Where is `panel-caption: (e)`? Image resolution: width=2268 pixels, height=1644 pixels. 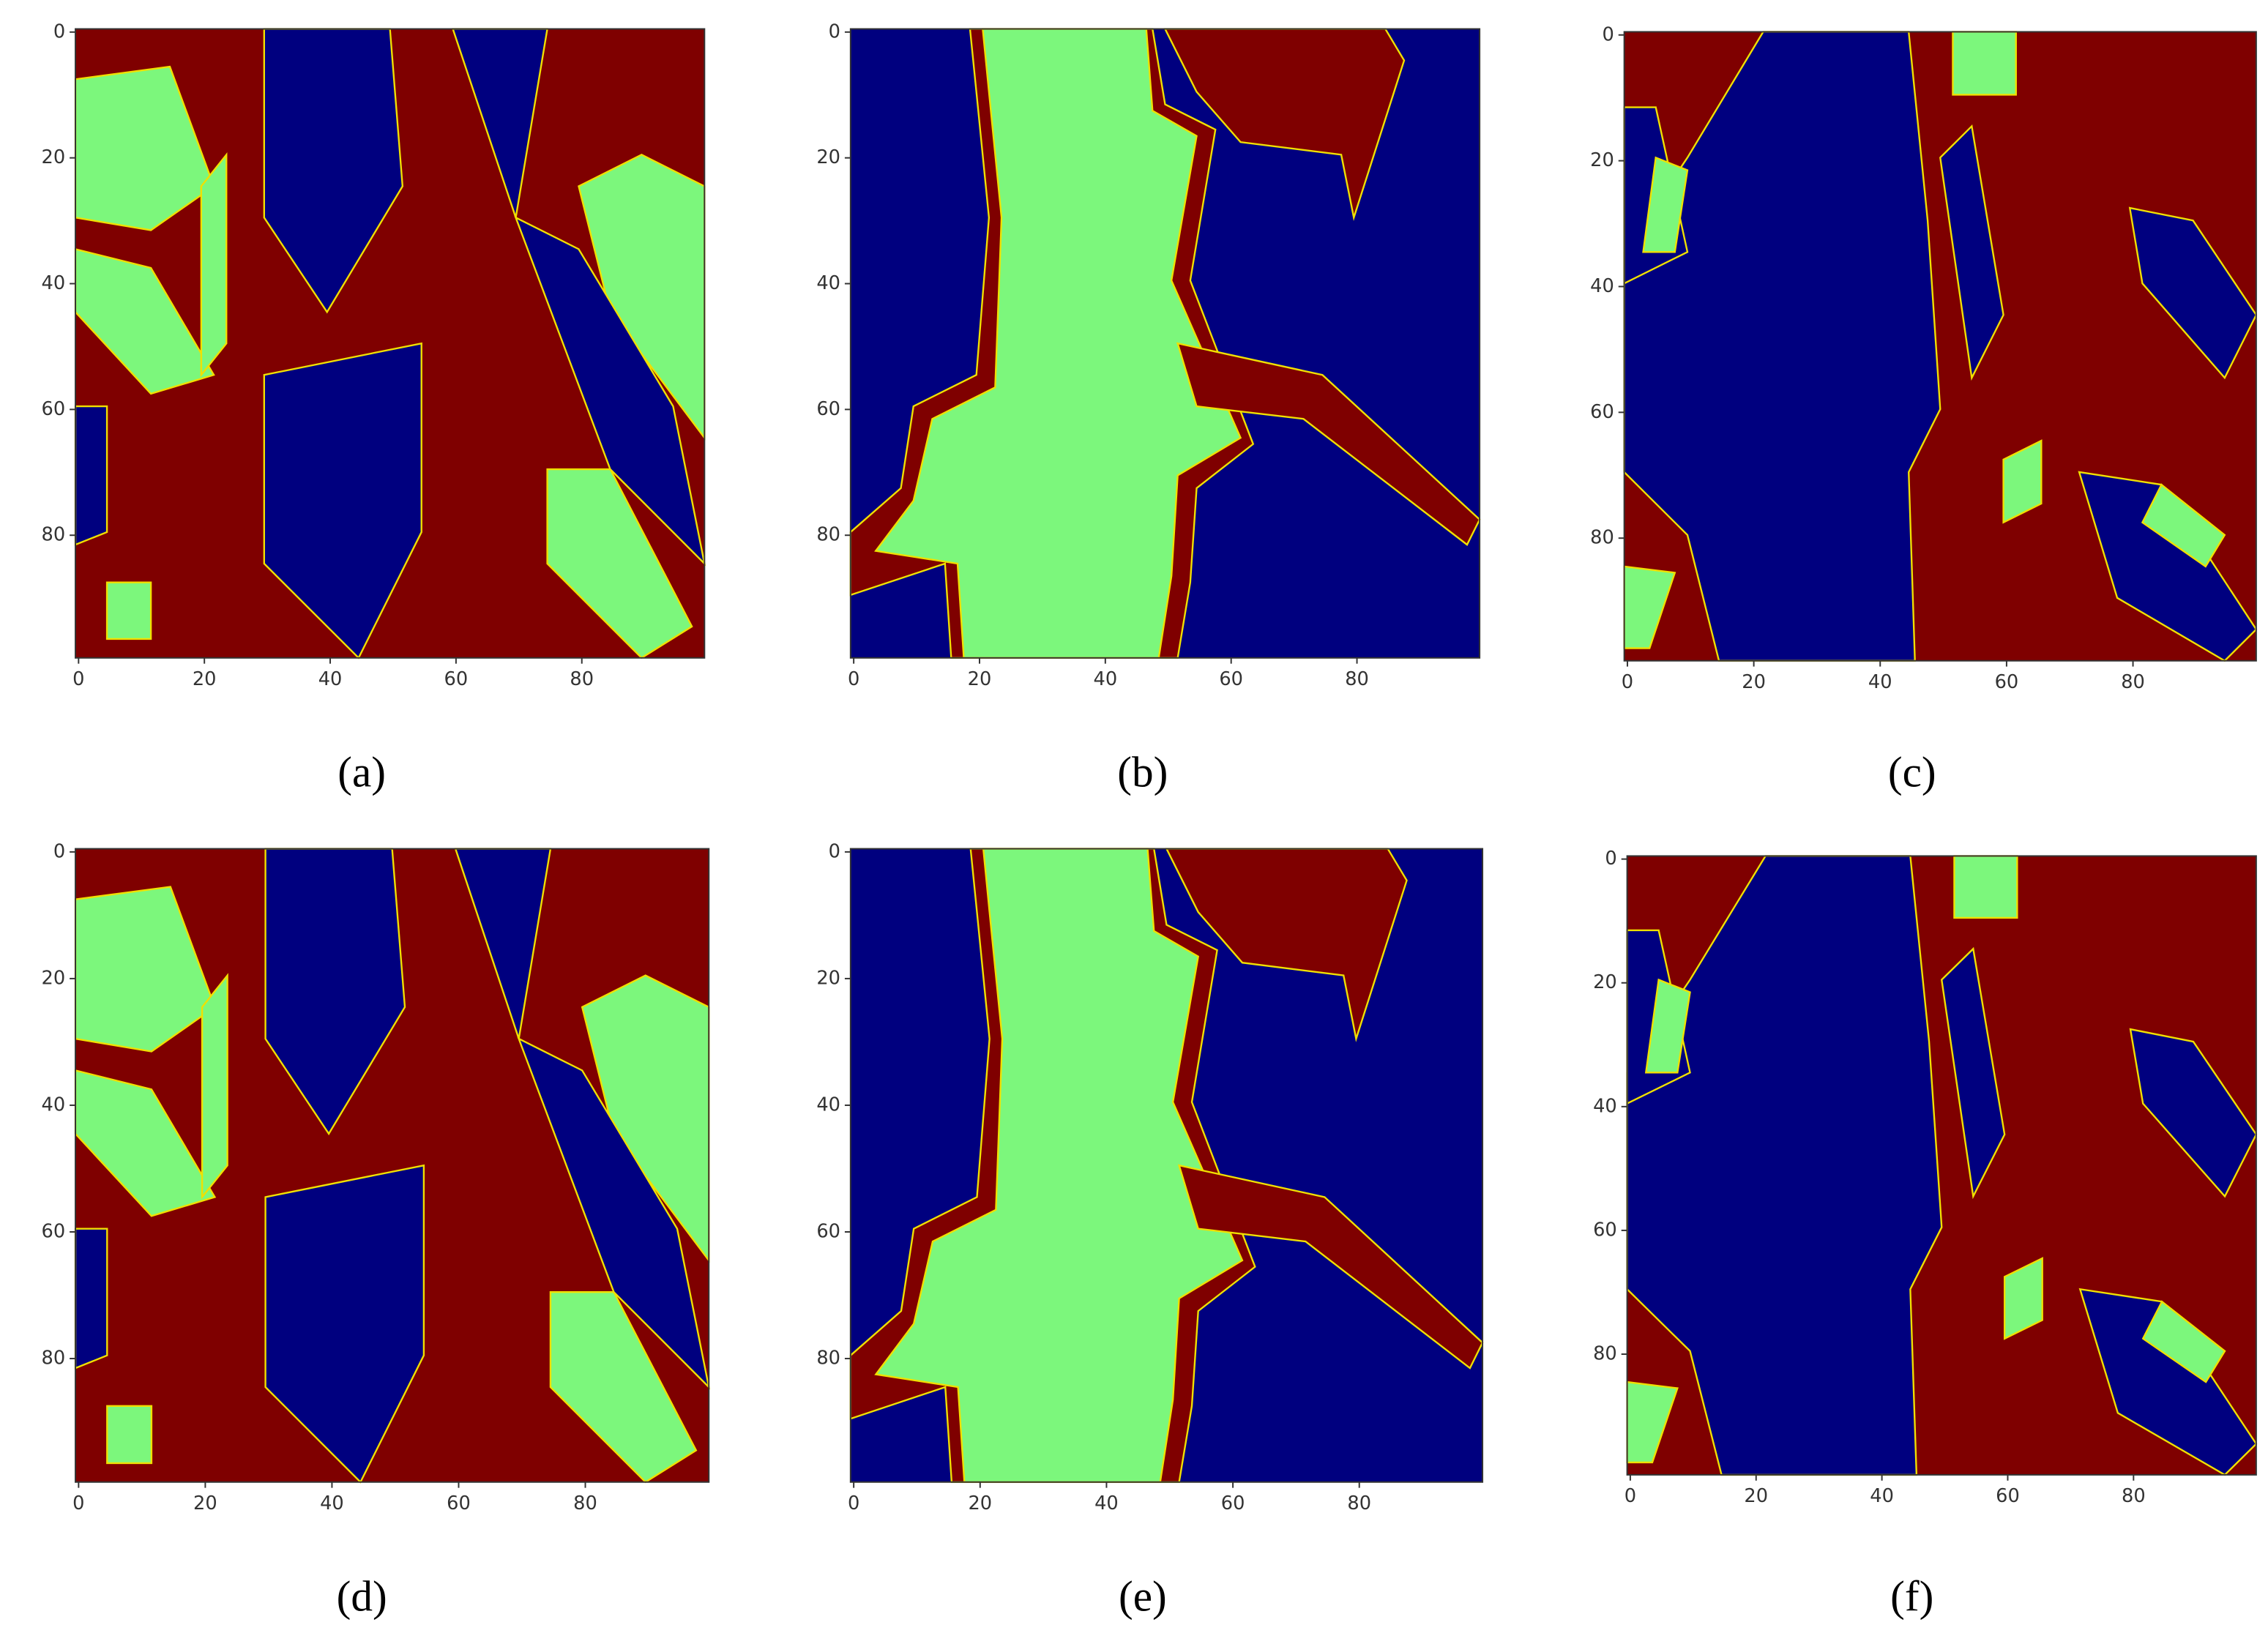 panel-caption: (e) is located at coordinates (1143, 1596).